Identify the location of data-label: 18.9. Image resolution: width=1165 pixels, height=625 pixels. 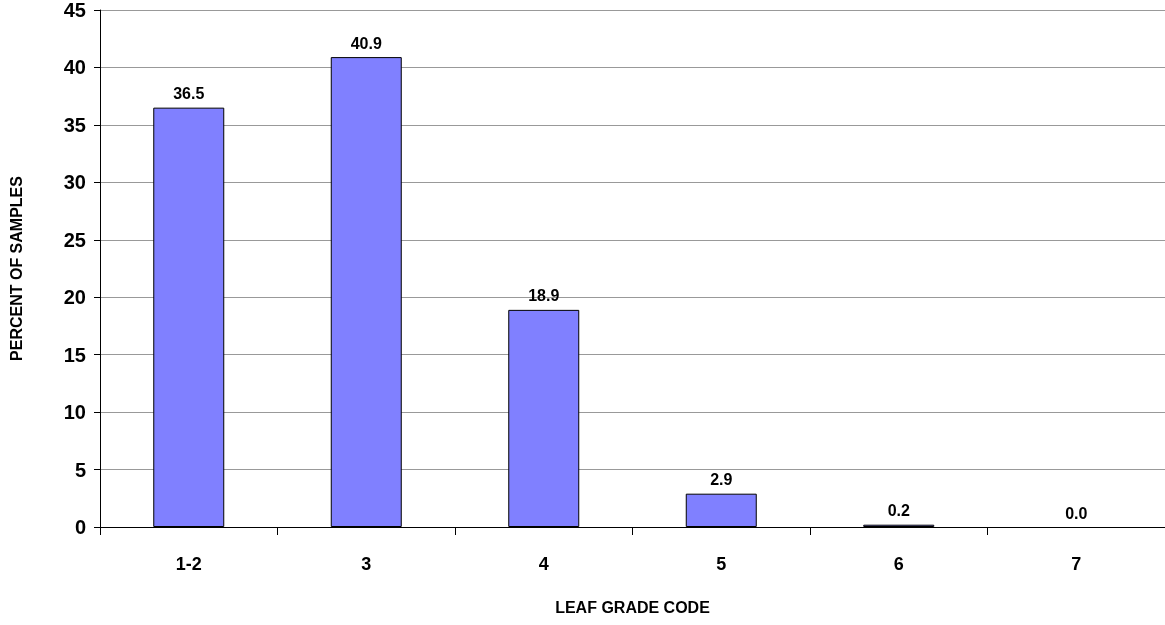
(544, 296).